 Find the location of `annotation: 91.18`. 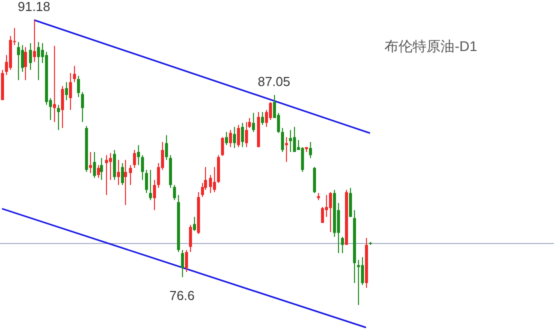

annotation: 91.18 is located at coordinates (34, 7).